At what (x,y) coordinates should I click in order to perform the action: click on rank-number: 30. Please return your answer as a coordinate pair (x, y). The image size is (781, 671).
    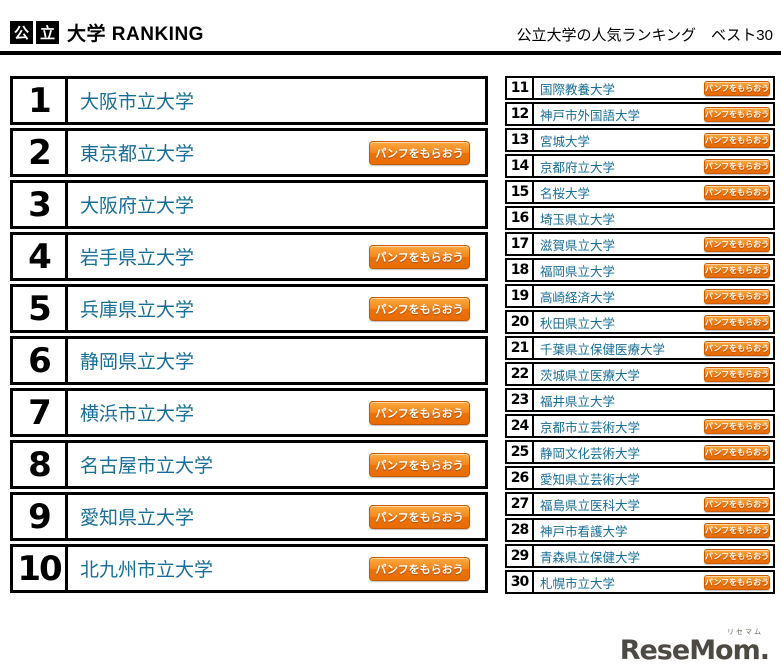
    Looking at the image, I should click on (520, 582).